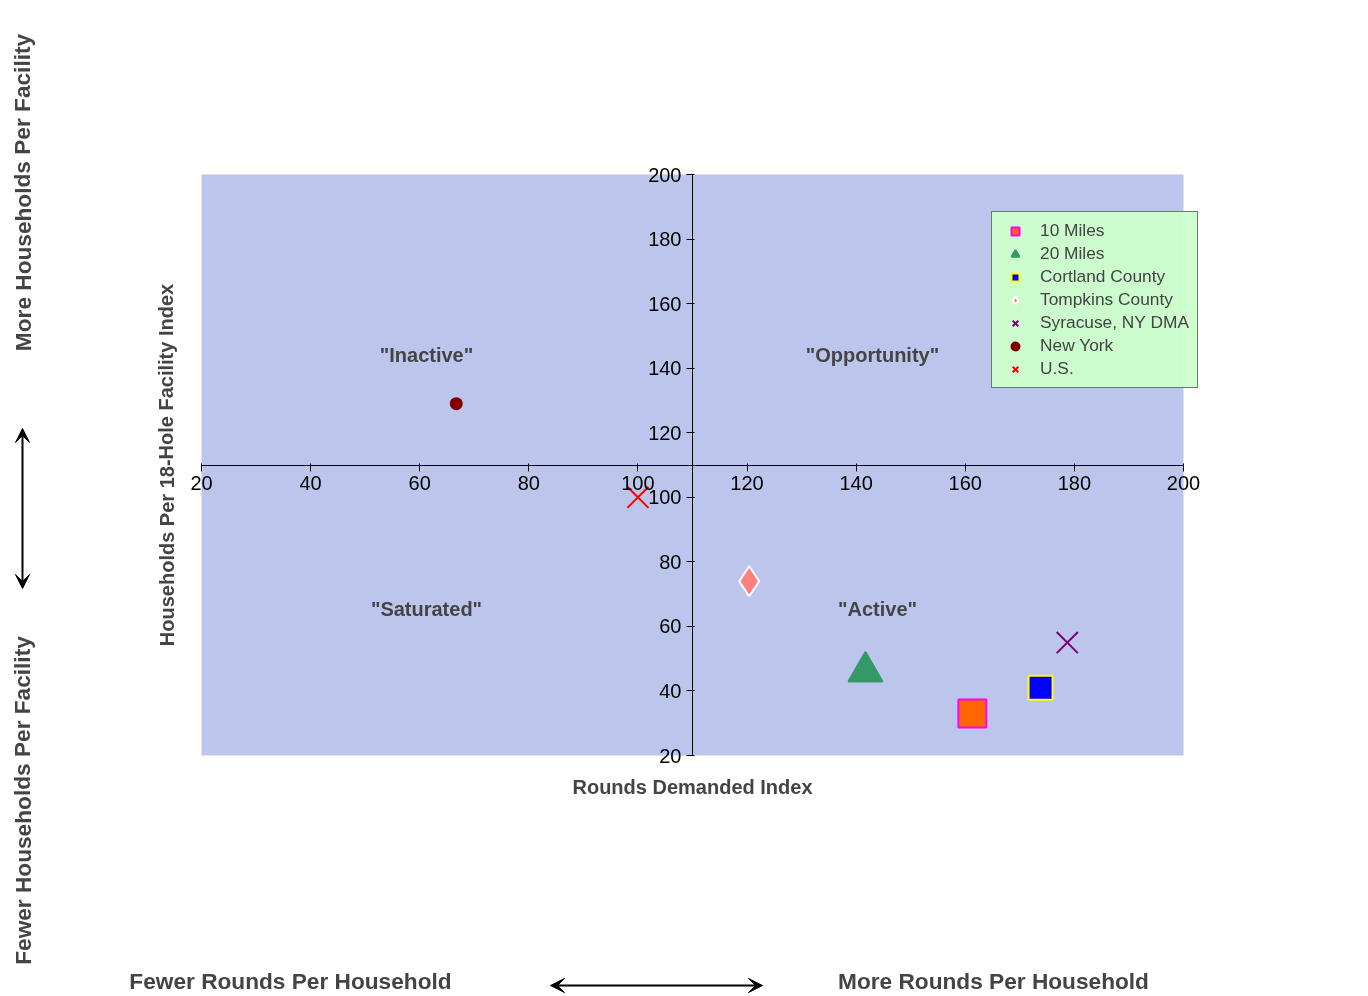 The width and height of the screenshot is (1368, 996). What do you see at coordinates (1103, 276) in the screenshot?
I see `legend-label: Cortland County` at bounding box center [1103, 276].